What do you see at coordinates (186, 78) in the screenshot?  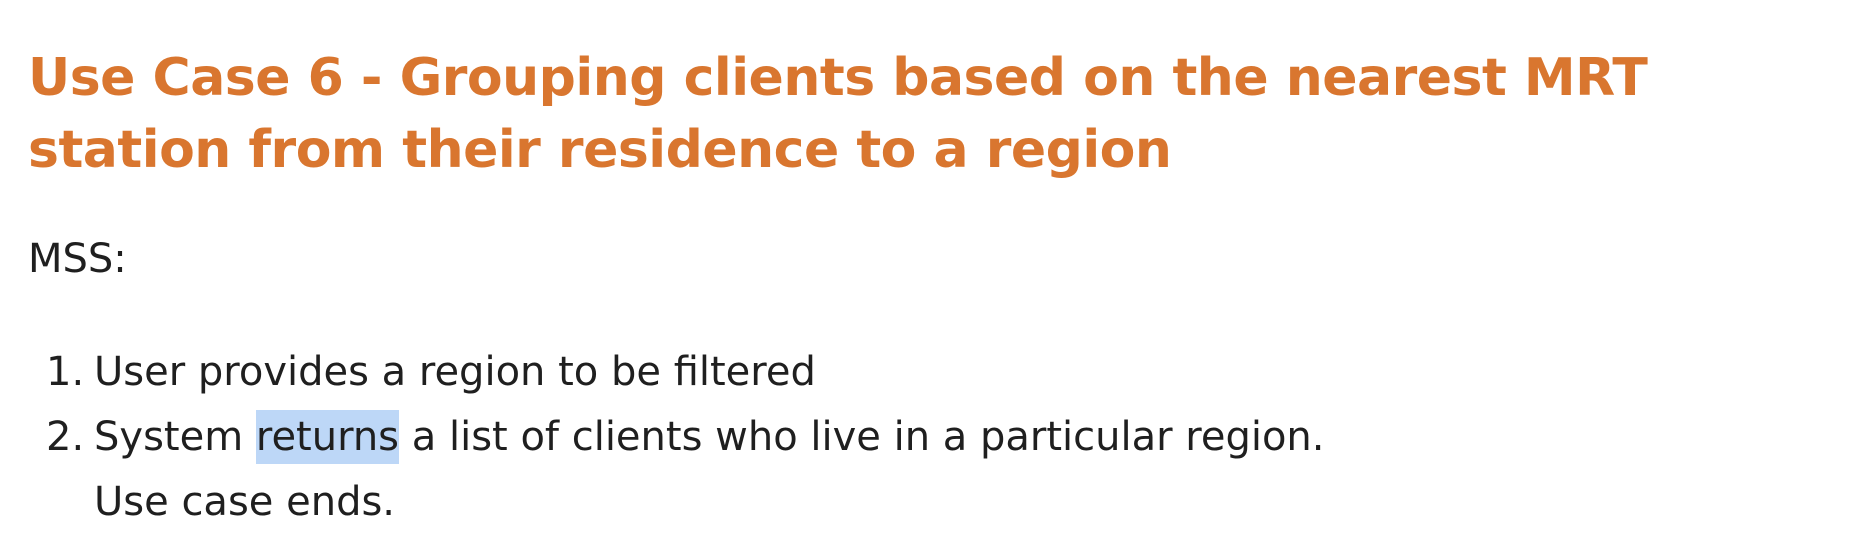 I see `use-case-id: Use Case 6` at bounding box center [186, 78].